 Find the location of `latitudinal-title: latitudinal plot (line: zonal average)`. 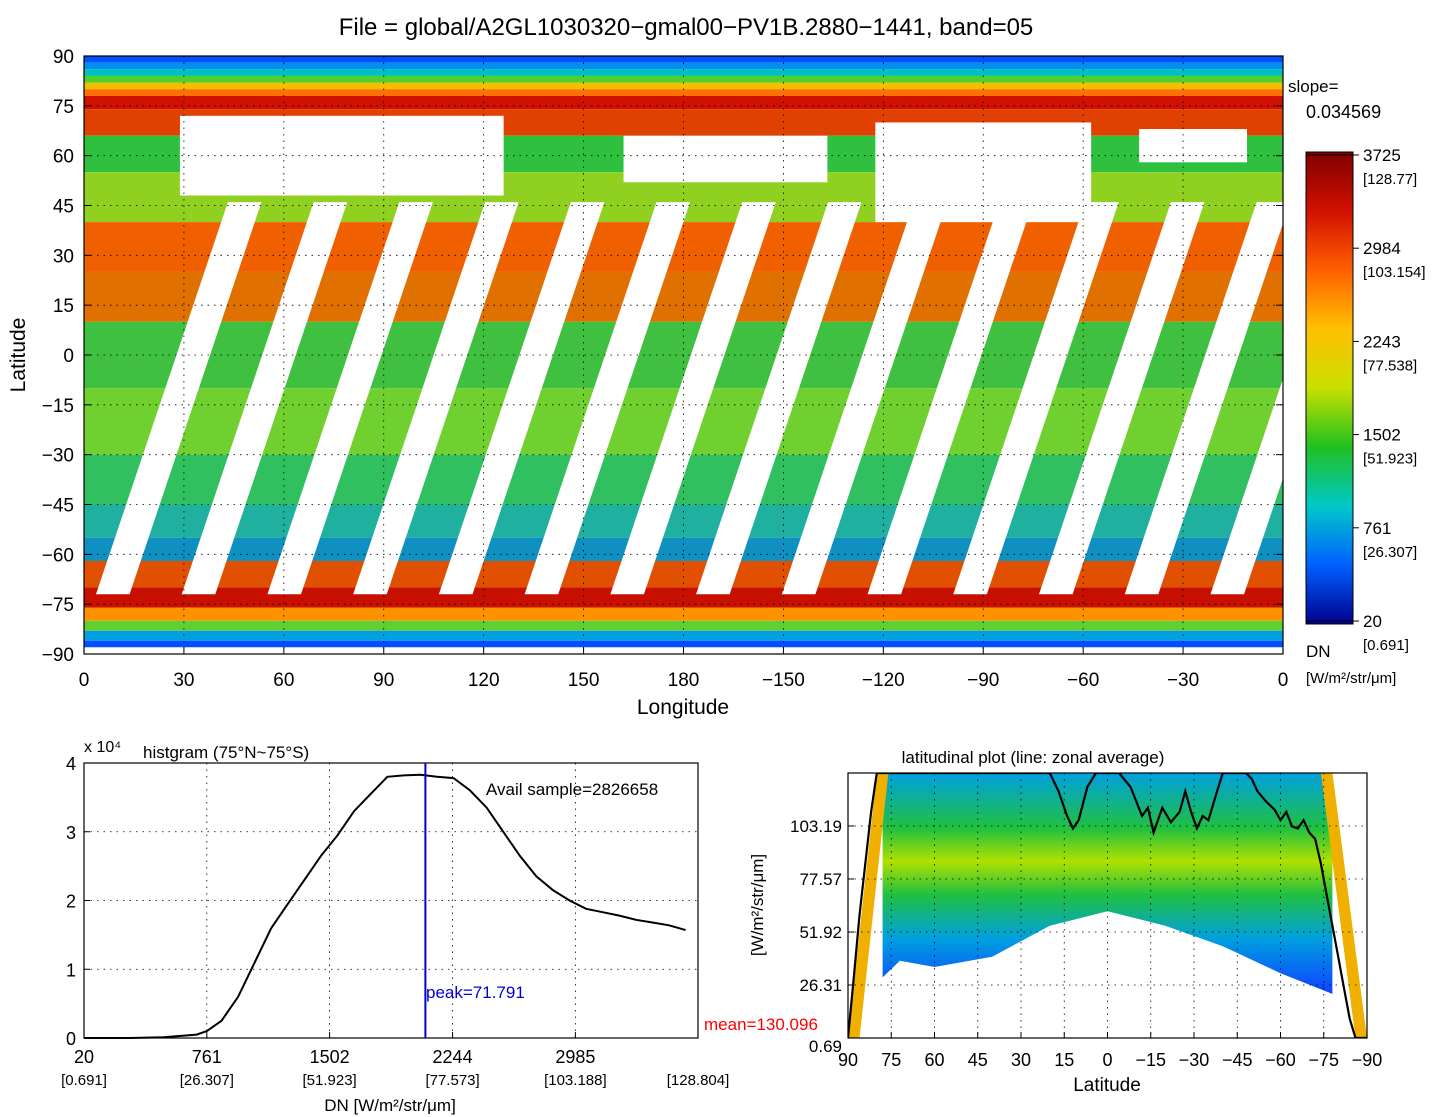

latitudinal-title: latitudinal plot (line: zonal average) is located at coordinates (1033, 757).